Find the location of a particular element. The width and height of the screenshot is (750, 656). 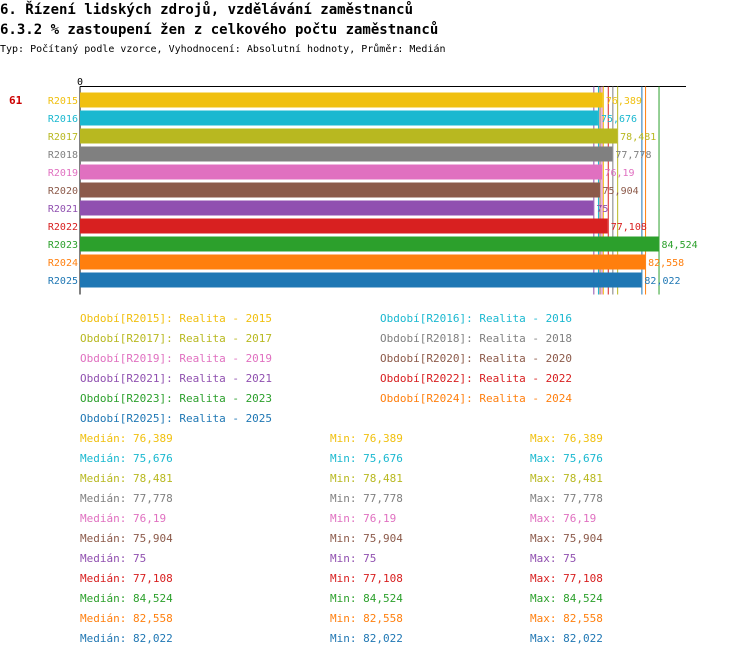

legend-item: Období[R2015]: Realita - 2015 is located at coordinates (176, 318).